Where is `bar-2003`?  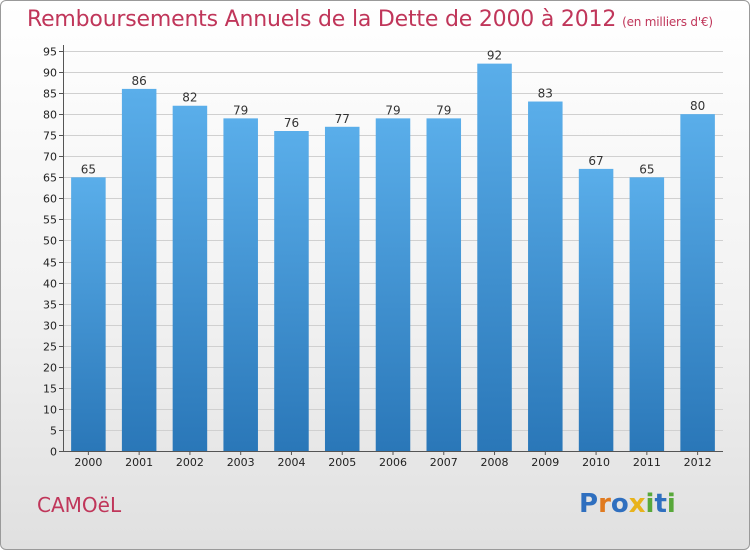
bar-2003 is located at coordinates (240, 285).